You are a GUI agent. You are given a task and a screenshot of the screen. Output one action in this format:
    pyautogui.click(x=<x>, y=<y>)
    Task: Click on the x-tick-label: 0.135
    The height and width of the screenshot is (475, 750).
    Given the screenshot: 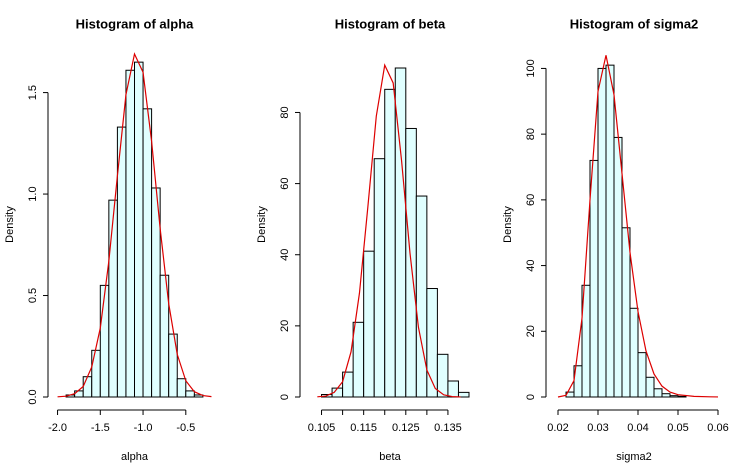 What is the action you would take?
    pyautogui.click(x=448, y=428)
    